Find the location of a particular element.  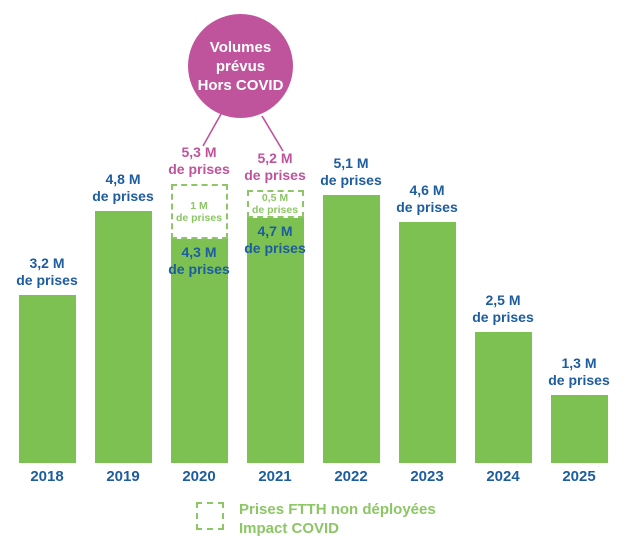

value-label-2023-line: 4,6 M is located at coordinates (427, 190).